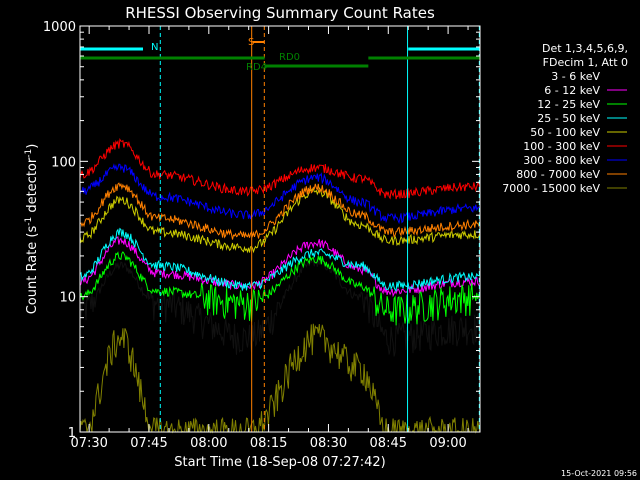 The image size is (640, 480). Describe the element at coordinates (551, 188) in the screenshot. I see `legend-label-9: 7000 - 15000 keV` at that location.